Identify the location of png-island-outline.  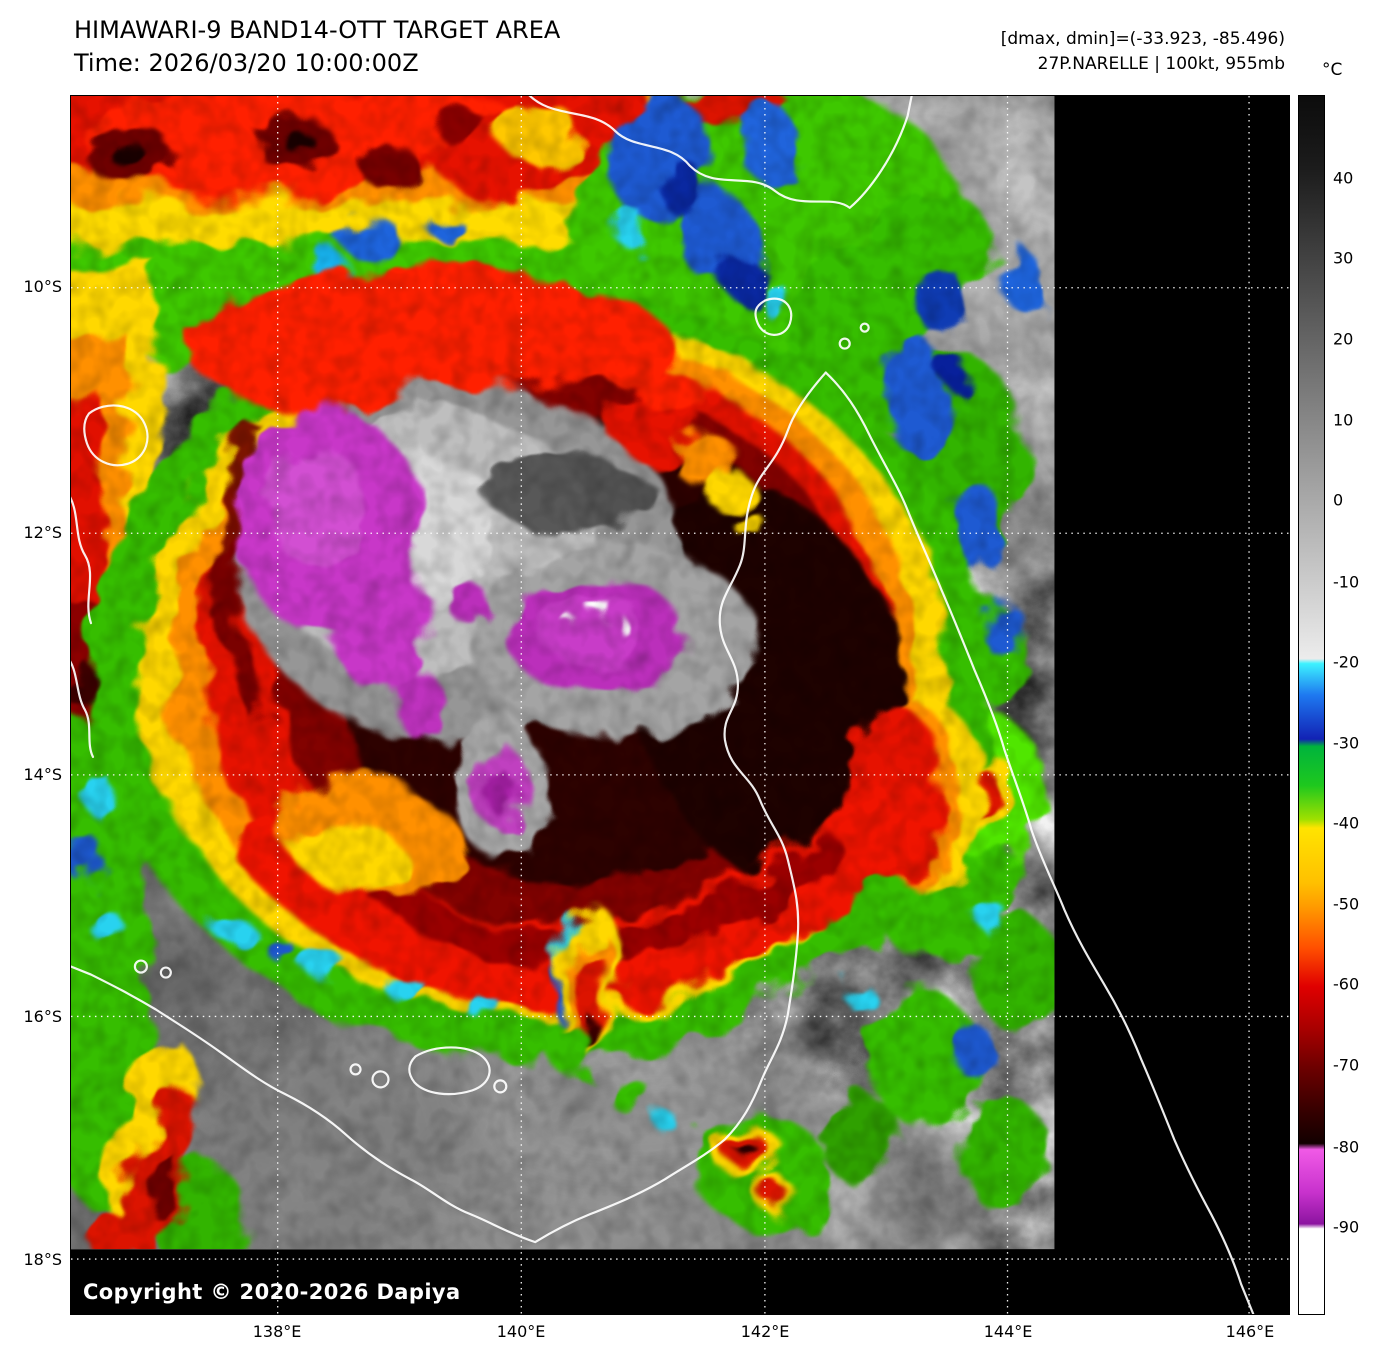
(773, 316).